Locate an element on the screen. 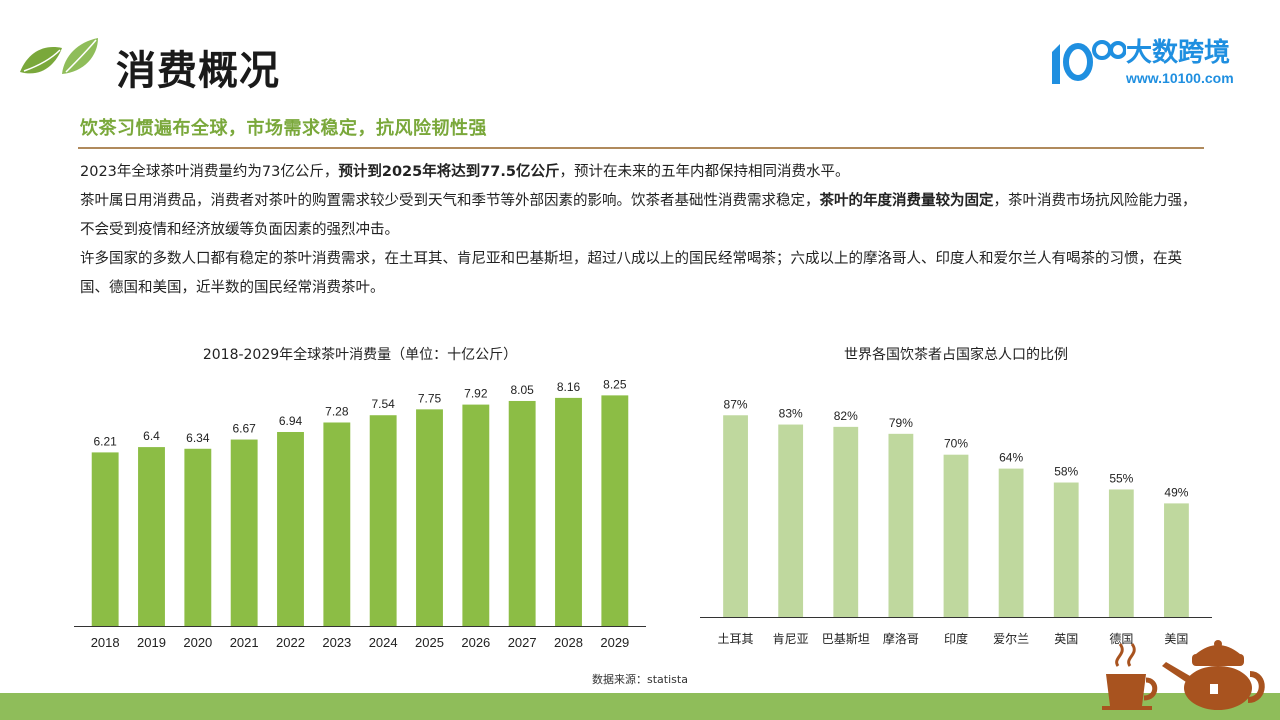  teapot-icon is located at coordinates (1183, 675).